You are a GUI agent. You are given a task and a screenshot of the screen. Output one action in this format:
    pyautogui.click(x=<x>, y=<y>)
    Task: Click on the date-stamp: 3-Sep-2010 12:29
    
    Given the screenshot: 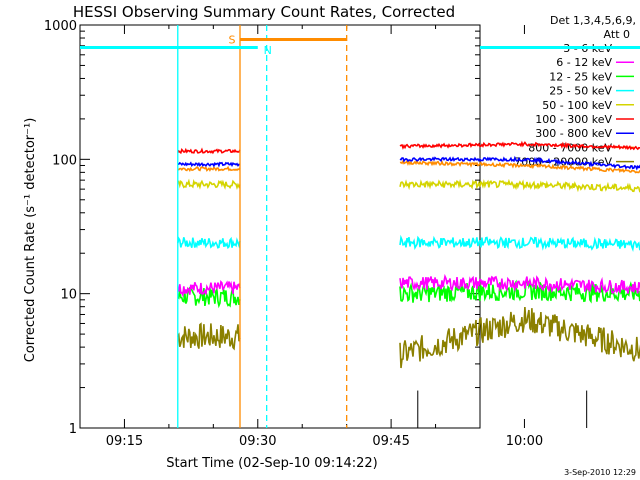 What is the action you would take?
    pyautogui.click(x=600, y=472)
    